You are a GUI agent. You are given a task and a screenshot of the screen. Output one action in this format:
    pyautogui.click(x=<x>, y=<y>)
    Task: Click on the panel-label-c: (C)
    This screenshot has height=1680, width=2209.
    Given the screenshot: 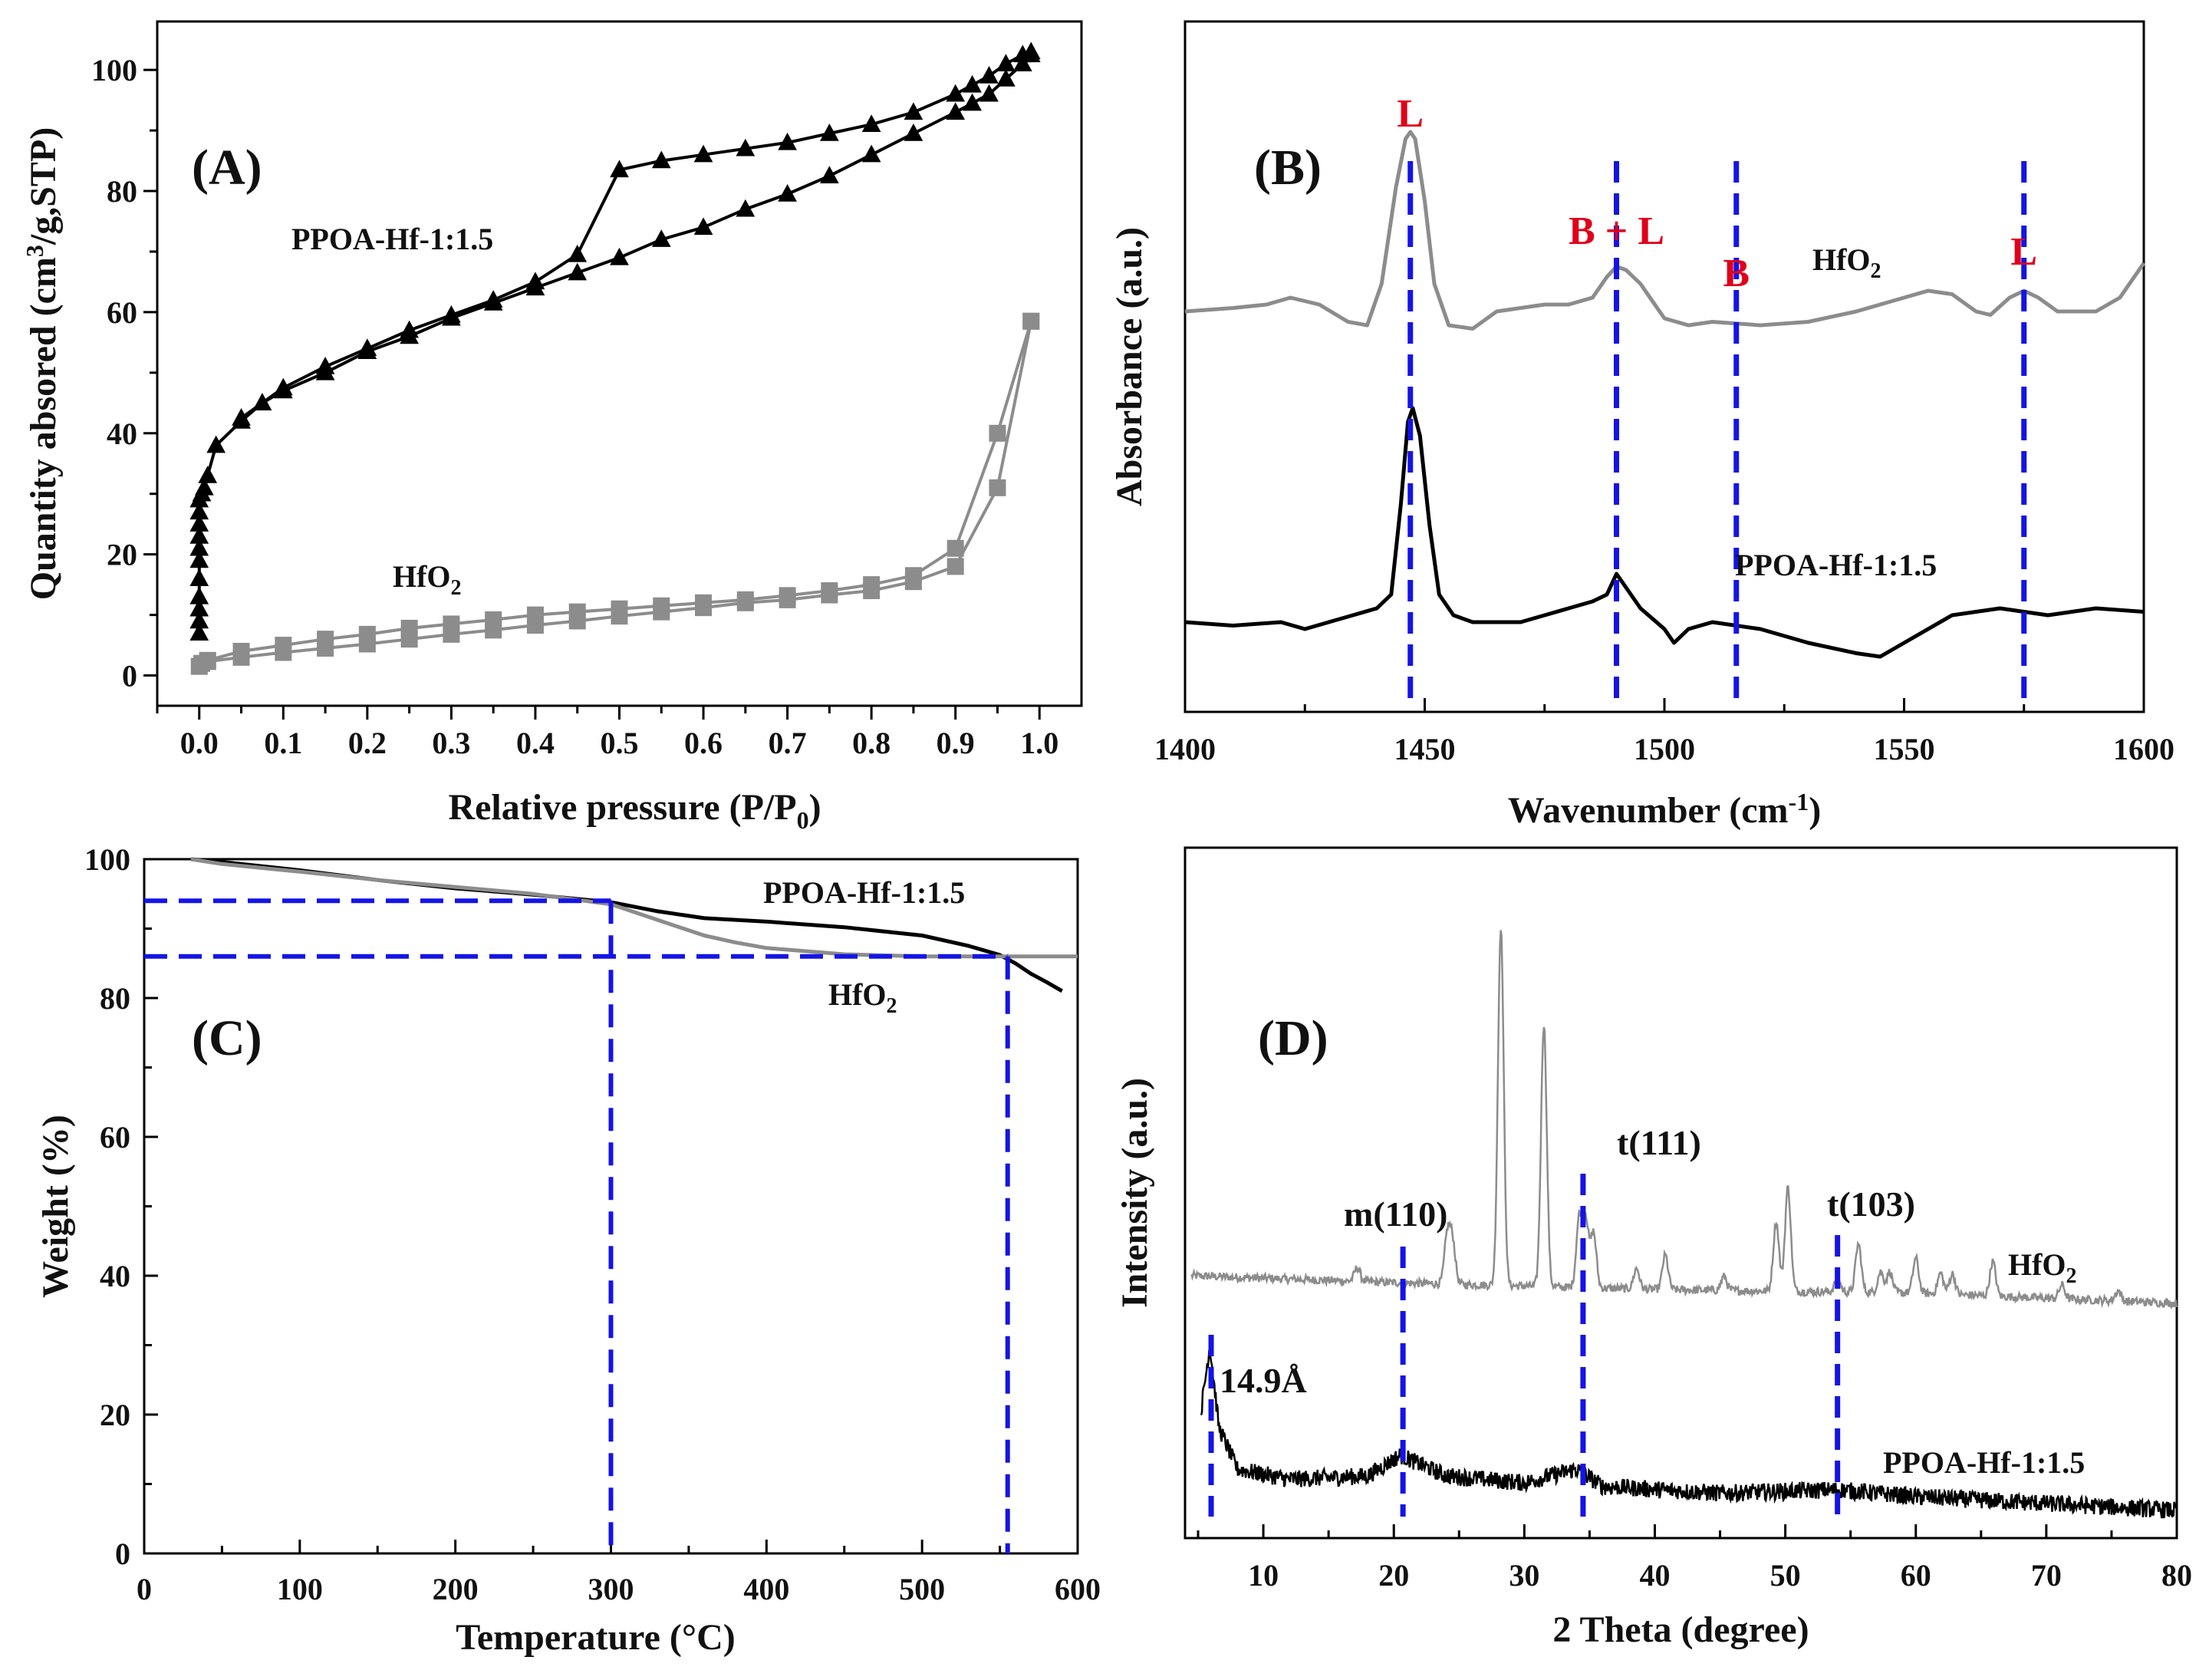 What is the action you would take?
    pyautogui.click(x=227, y=1038)
    